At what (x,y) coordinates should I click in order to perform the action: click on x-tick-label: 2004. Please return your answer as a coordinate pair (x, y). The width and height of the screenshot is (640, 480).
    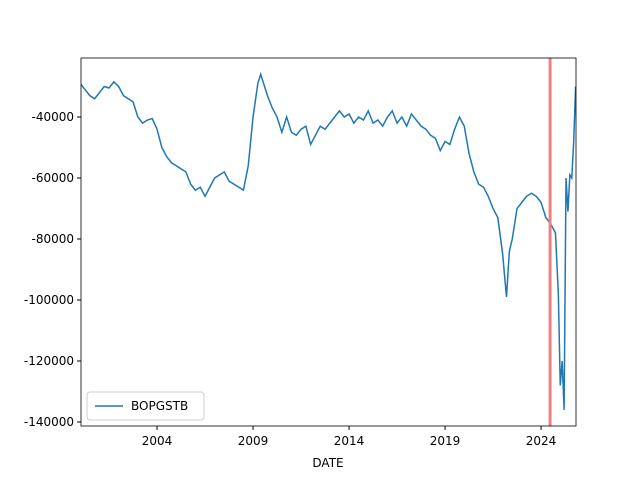
    Looking at the image, I should click on (157, 441).